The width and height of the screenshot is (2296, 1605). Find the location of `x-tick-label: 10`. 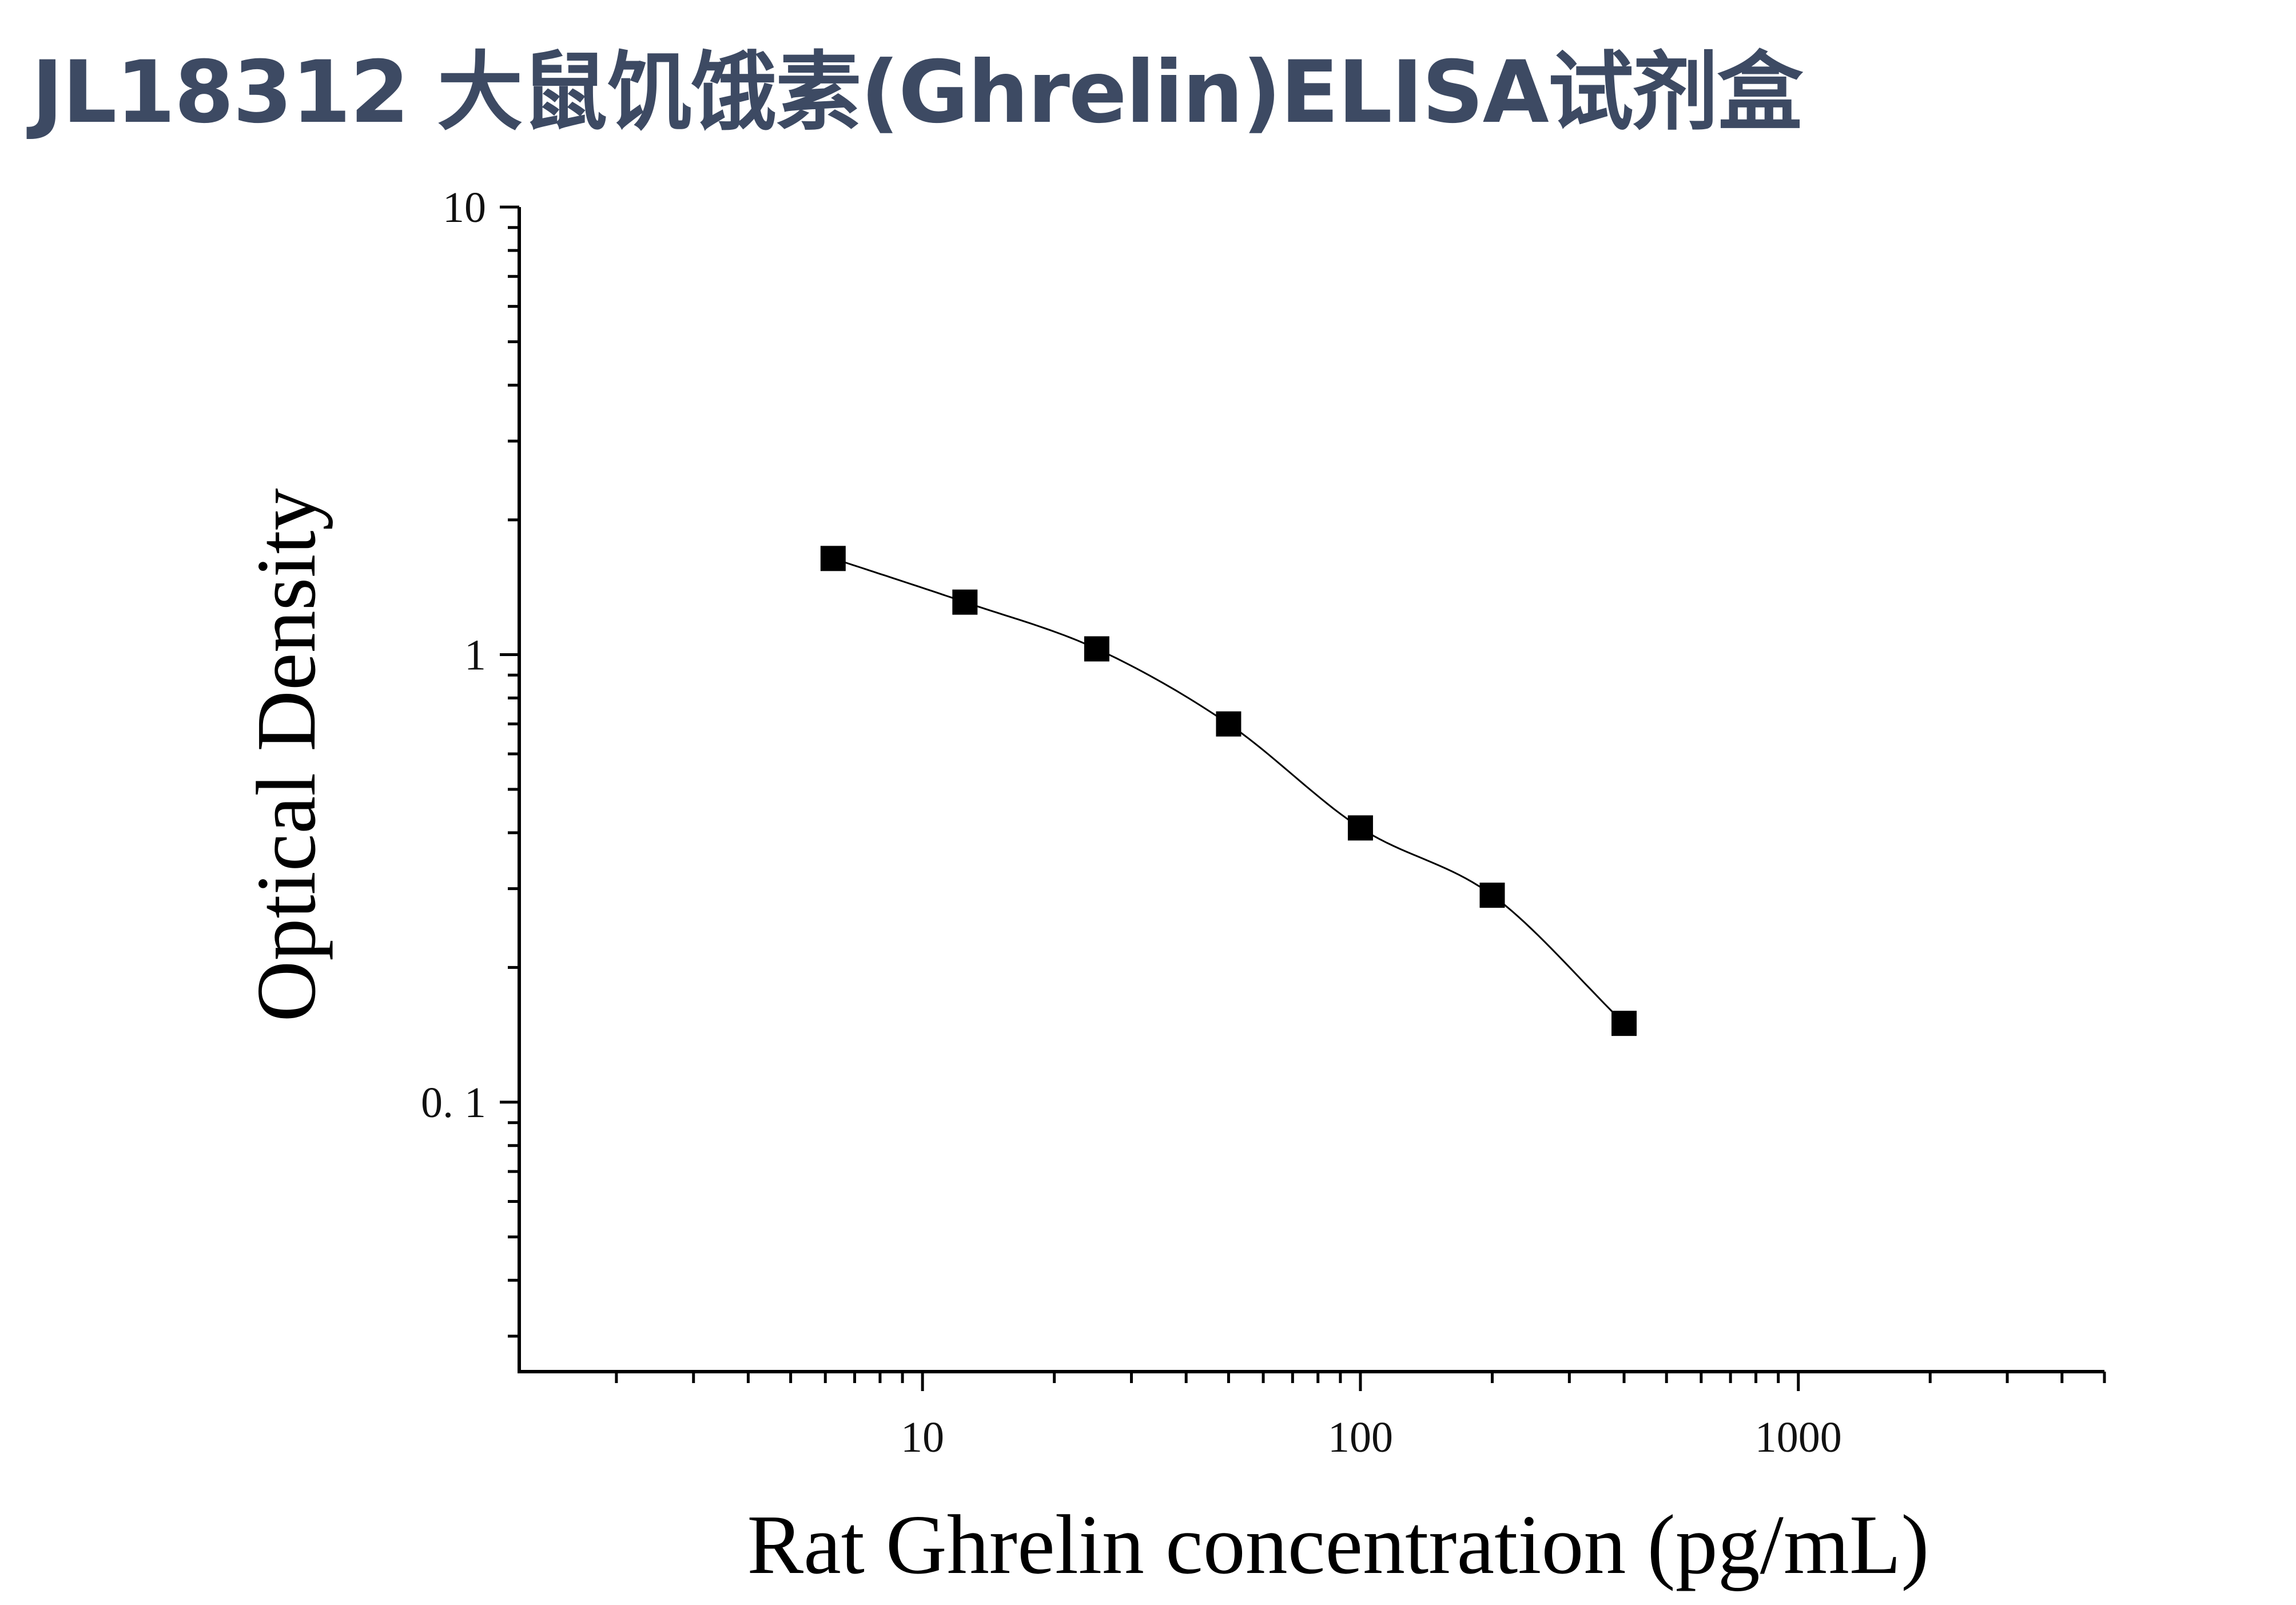

x-tick-label: 10 is located at coordinates (923, 1437).